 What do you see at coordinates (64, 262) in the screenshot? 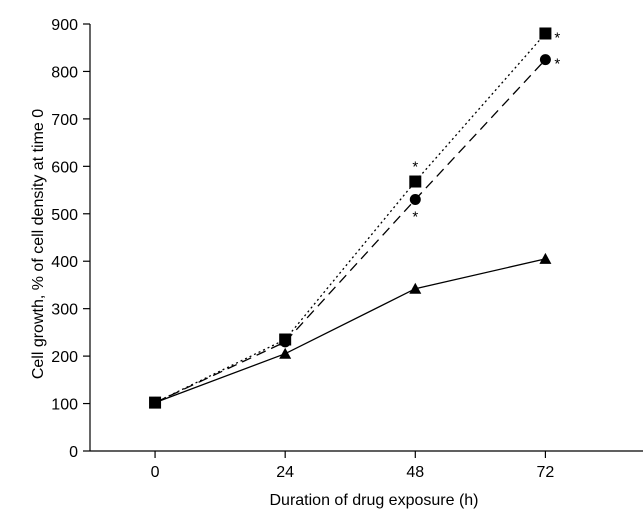
I see `y-tick-label: 400` at bounding box center [64, 262].